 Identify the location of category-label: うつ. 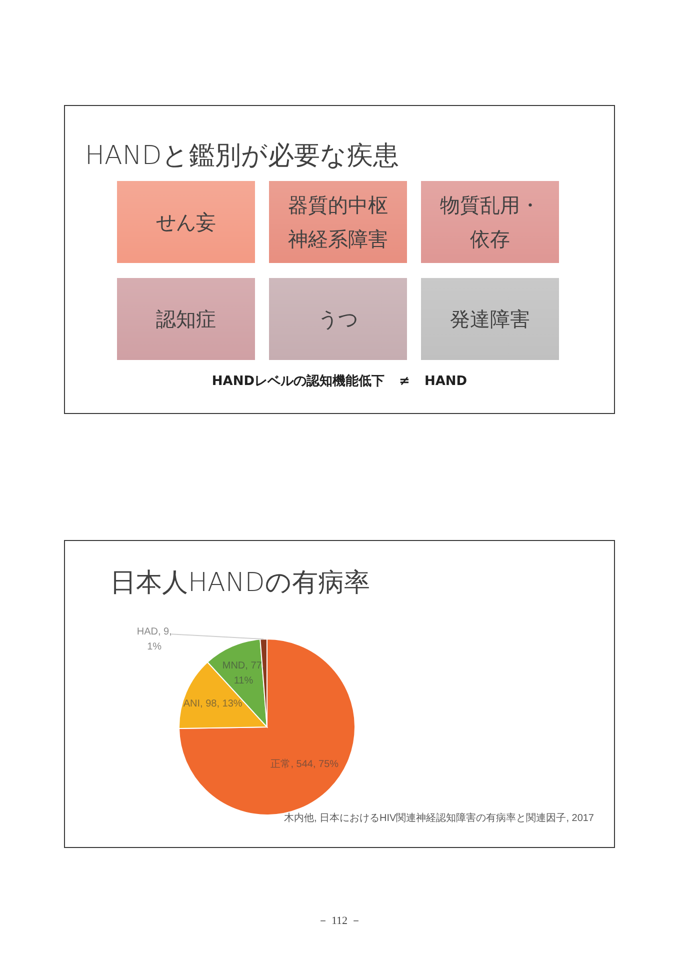
(338, 319).